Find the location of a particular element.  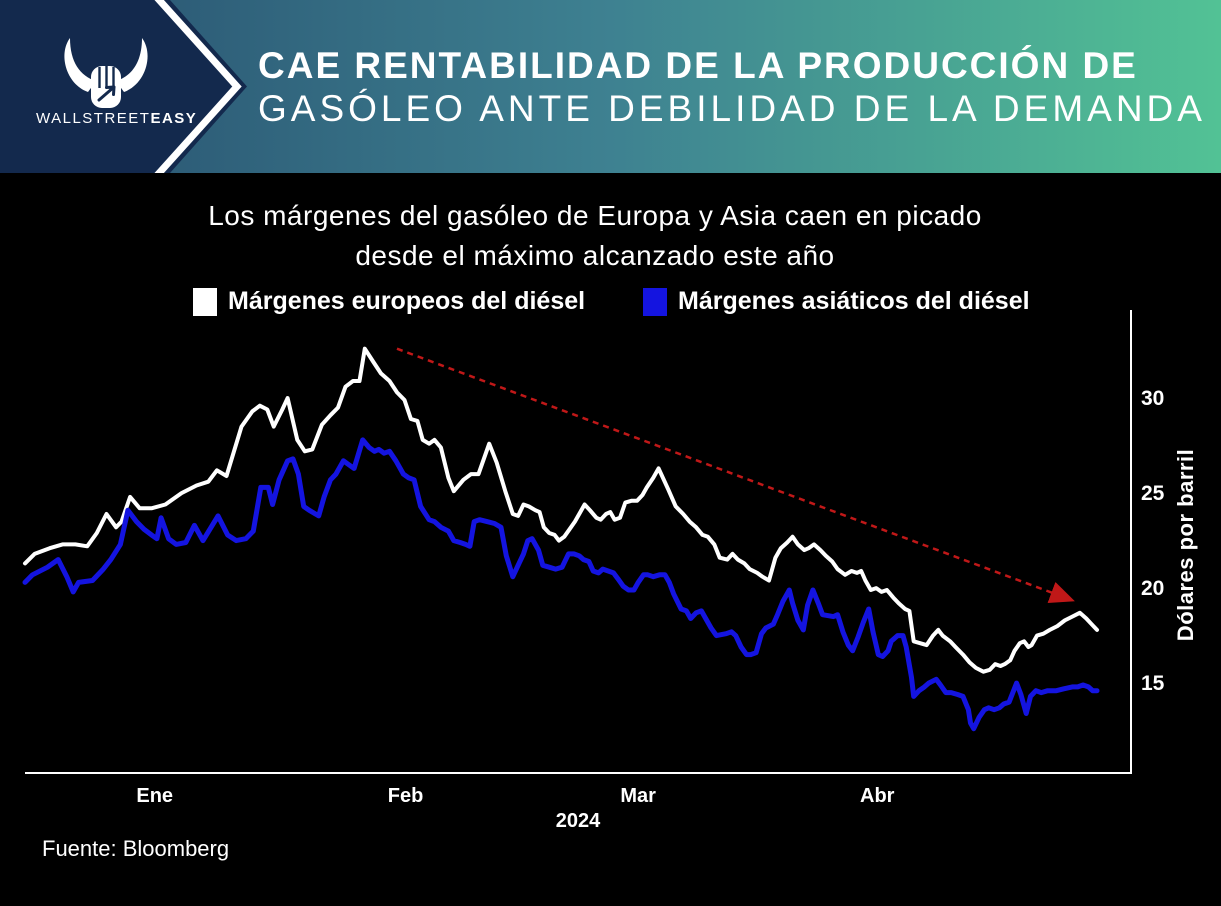

legend-item-europe: Márgenes europeos del diésel is located at coordinates (389, 301).